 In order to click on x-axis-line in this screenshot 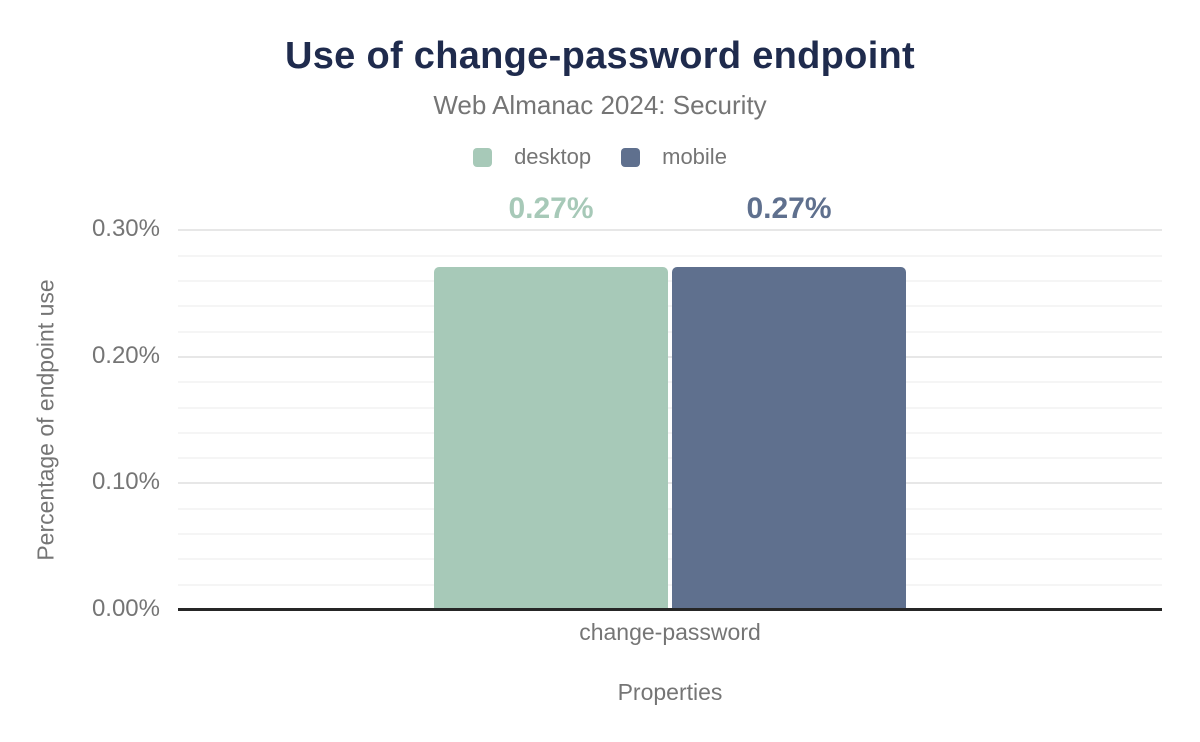, I will do `click(670, 609)`.